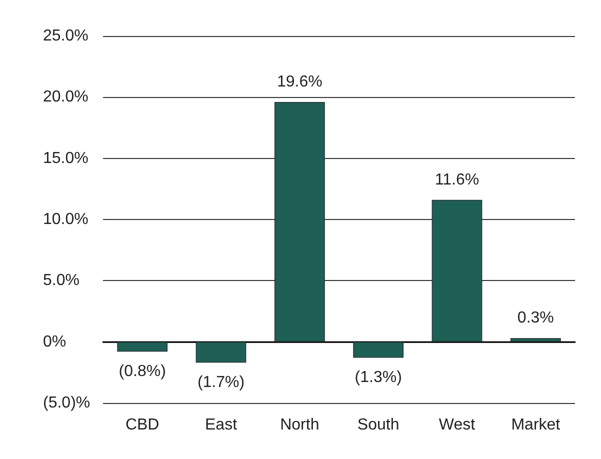 This screenshot has height=459, width=601. I want to click on data-label: (0.8%), so click(142, 371).